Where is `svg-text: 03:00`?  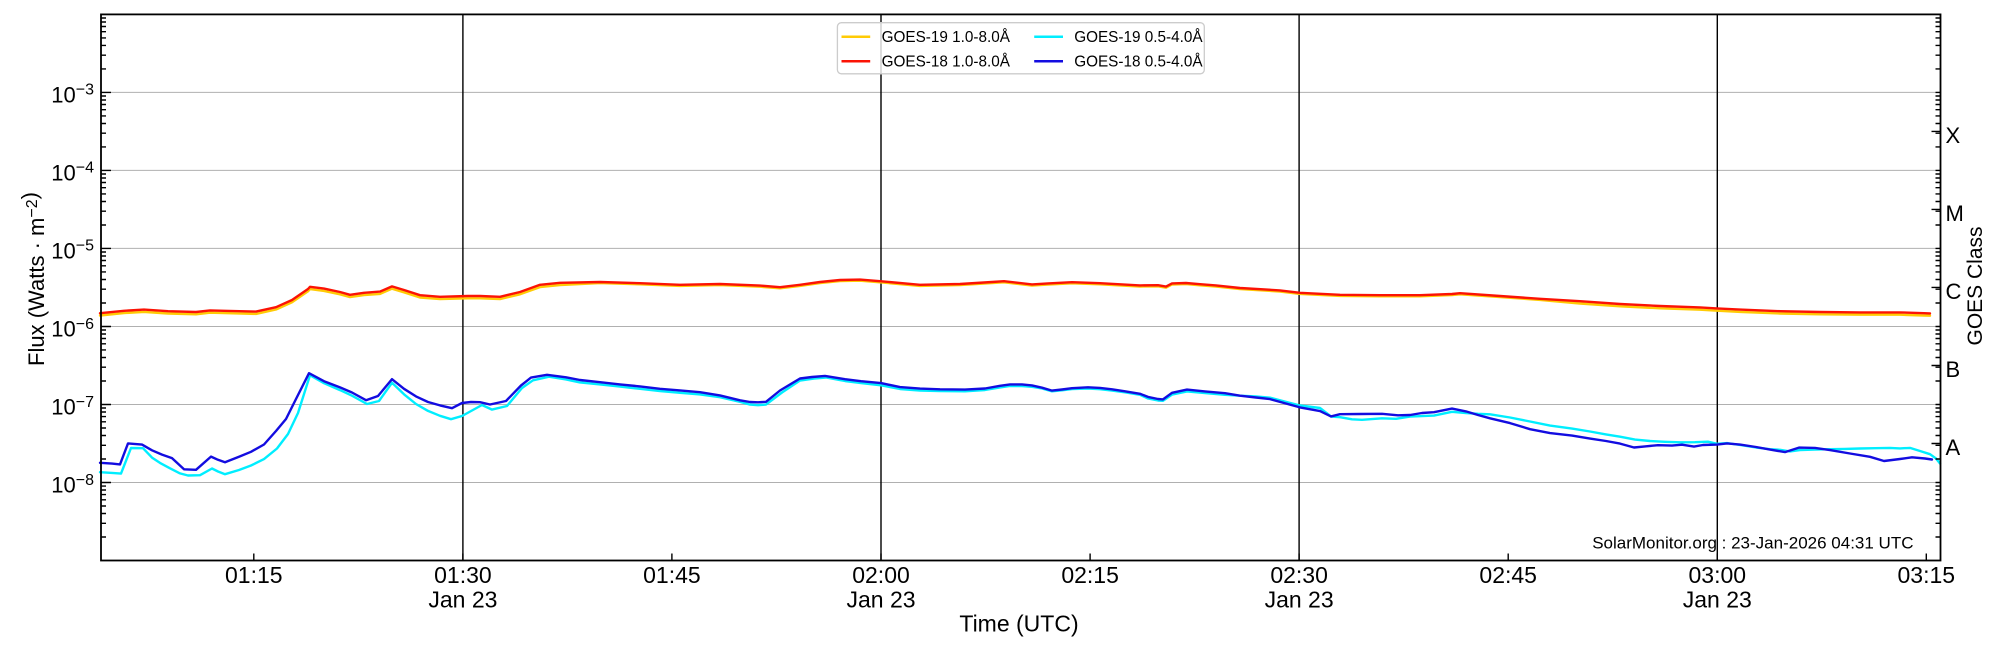 svg-text: 03:00 is located at coordinates (1718, 575).